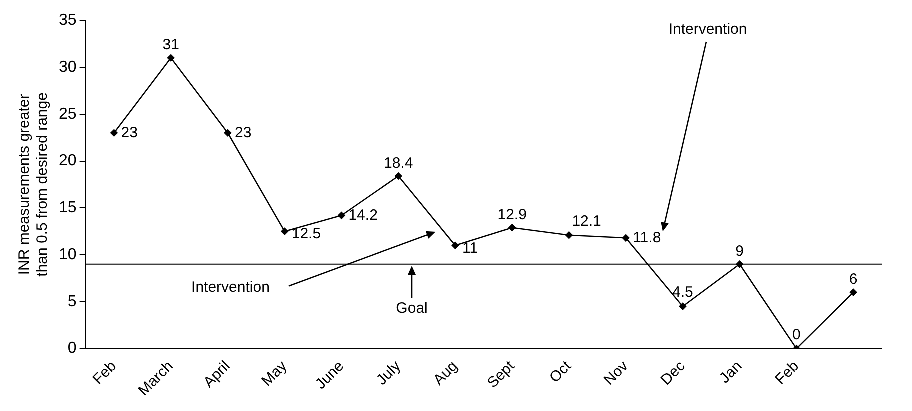  Describe the element at coordinates (796, 335) in the screenshot. I see `data-label: 0` at that location.